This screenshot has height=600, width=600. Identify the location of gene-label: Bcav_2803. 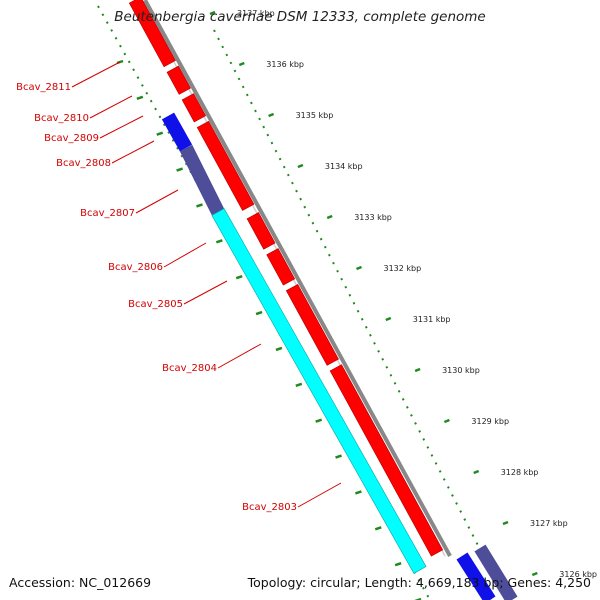
(269, 507).